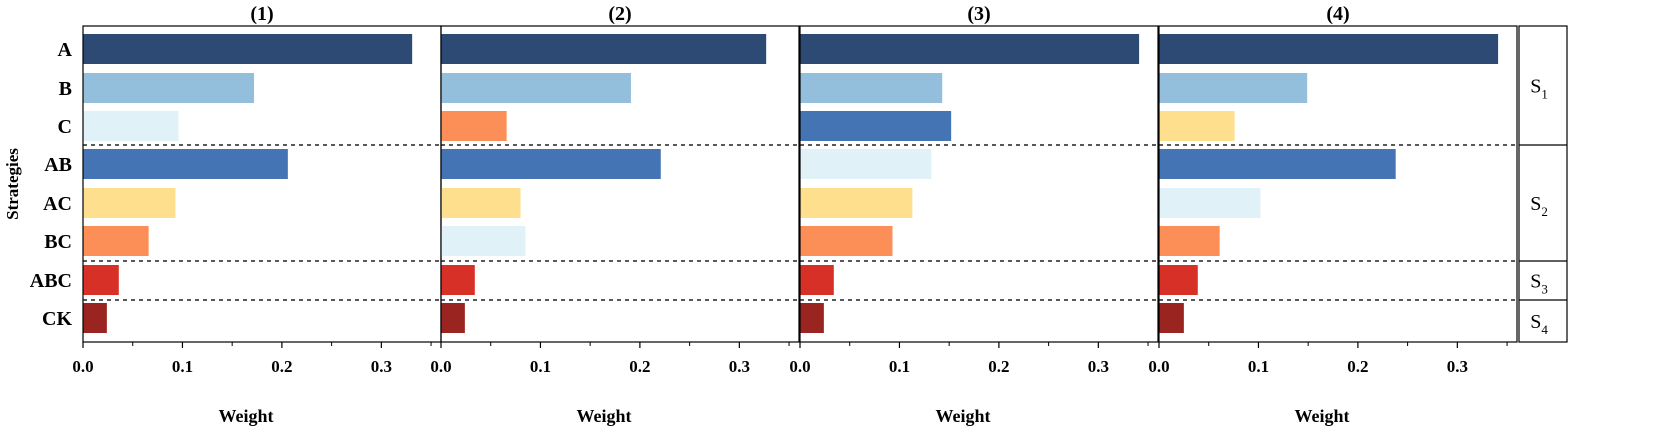  What do you see at coordinates (65, 127) in the screenshot?
I see `category-label: C` at bounding box center [65, 127].